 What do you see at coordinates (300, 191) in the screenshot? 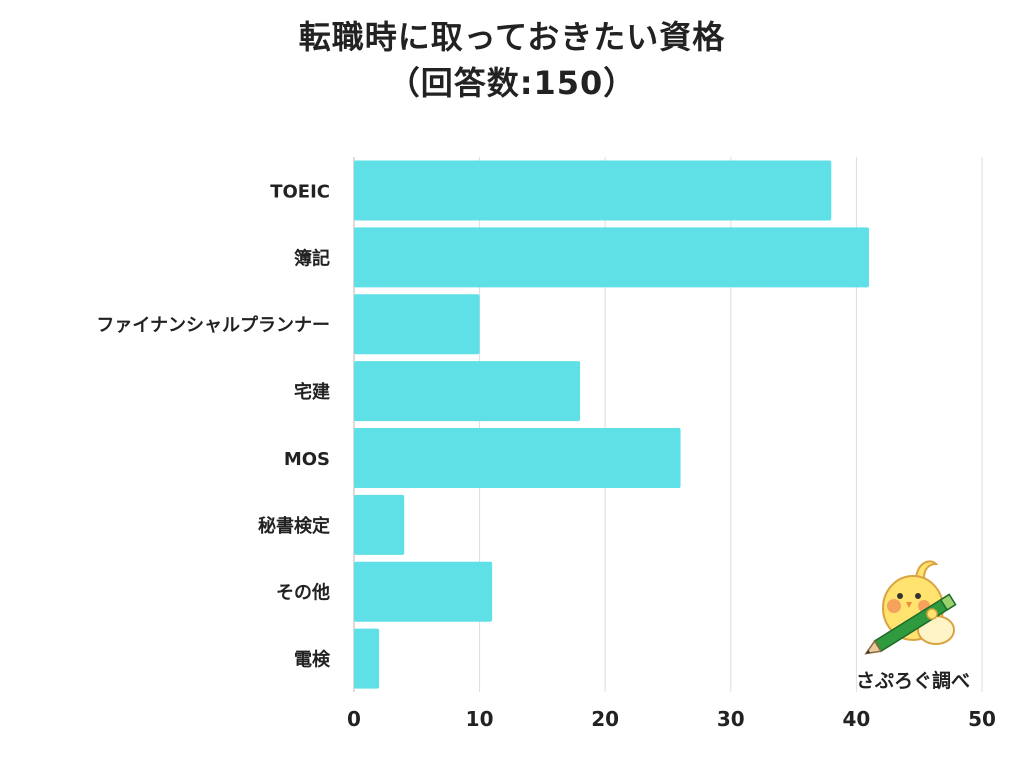
I see `category-label: TOEIC` at bounding box center [300, 191].